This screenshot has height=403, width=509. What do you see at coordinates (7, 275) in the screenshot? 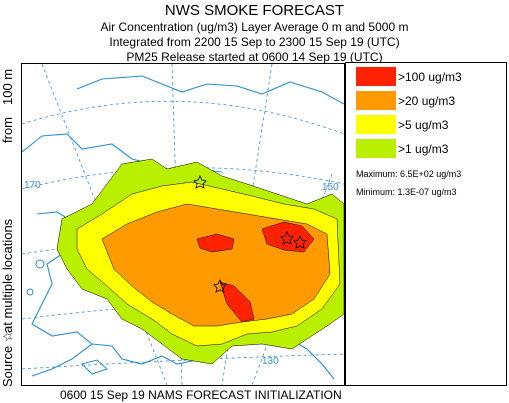
I see `locations-label: at multiple locations` at bounding box center [7, 275].